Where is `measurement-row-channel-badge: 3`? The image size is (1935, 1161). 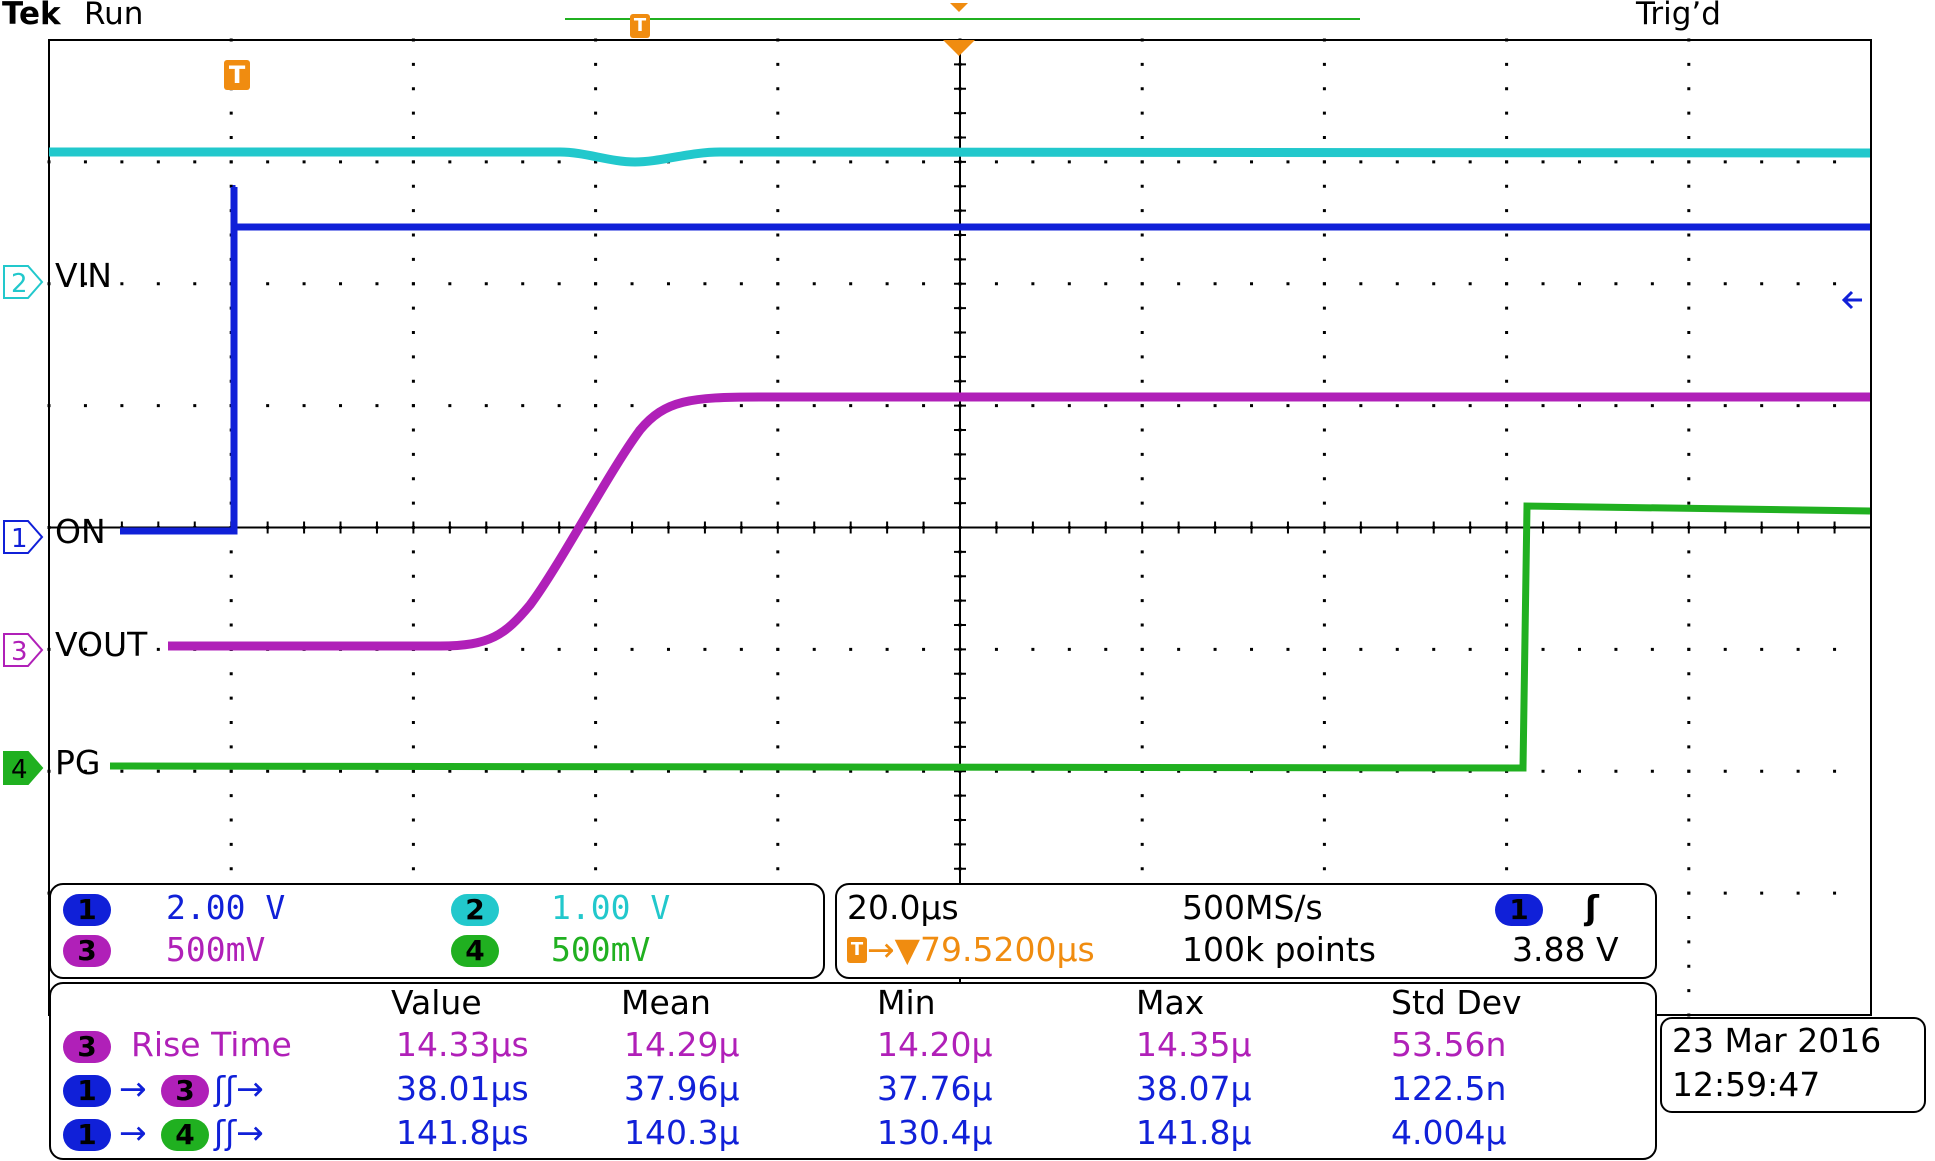
measurement-row-channel-badge: 3 is located at coordinates (87, 1047).